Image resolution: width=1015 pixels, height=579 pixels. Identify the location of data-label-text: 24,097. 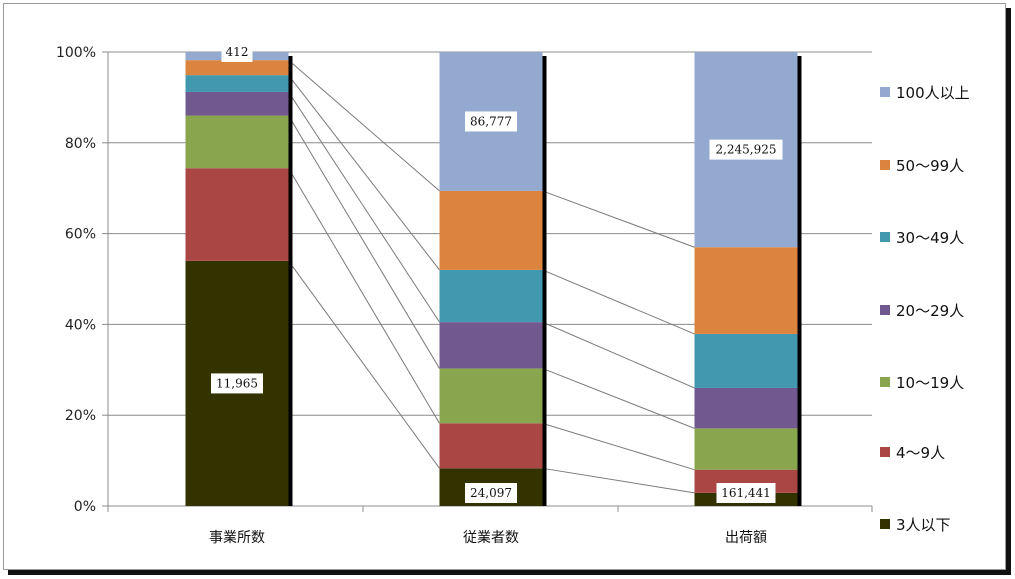
(491, 493).